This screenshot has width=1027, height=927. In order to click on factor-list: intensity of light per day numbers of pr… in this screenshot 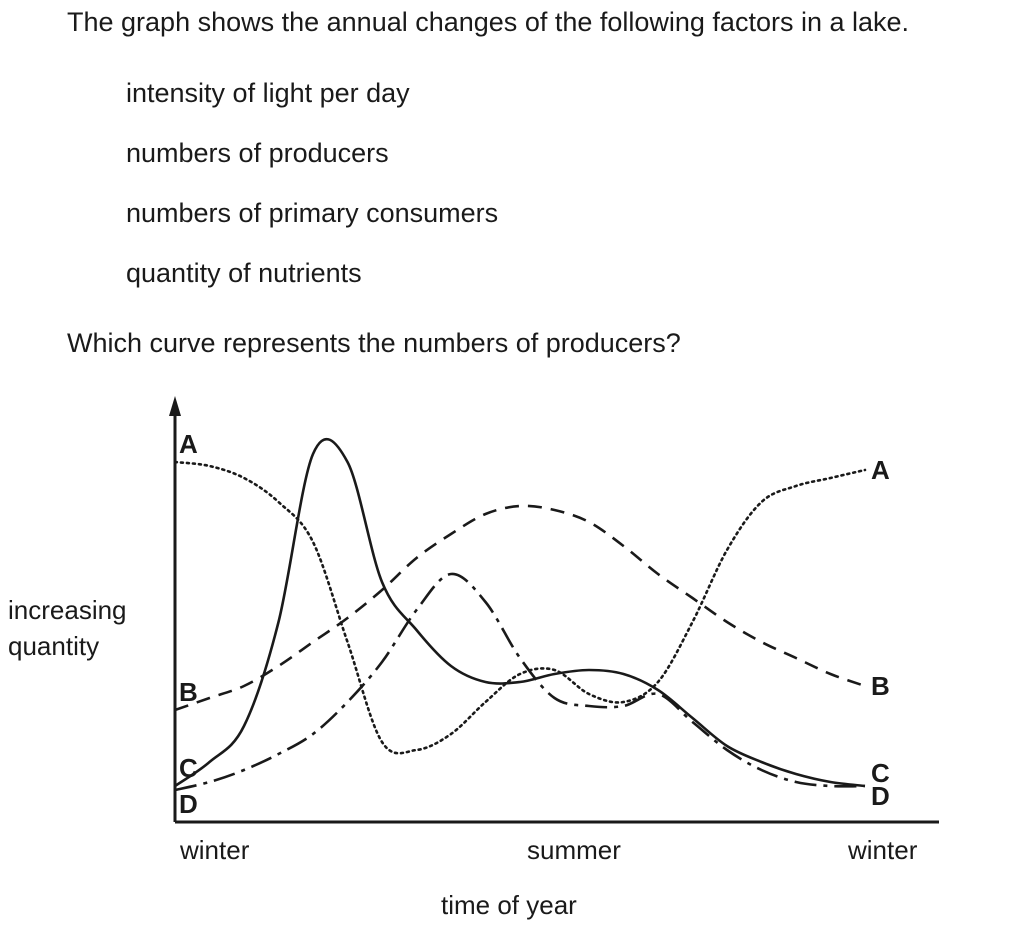, I will do `click(312, 198)`.